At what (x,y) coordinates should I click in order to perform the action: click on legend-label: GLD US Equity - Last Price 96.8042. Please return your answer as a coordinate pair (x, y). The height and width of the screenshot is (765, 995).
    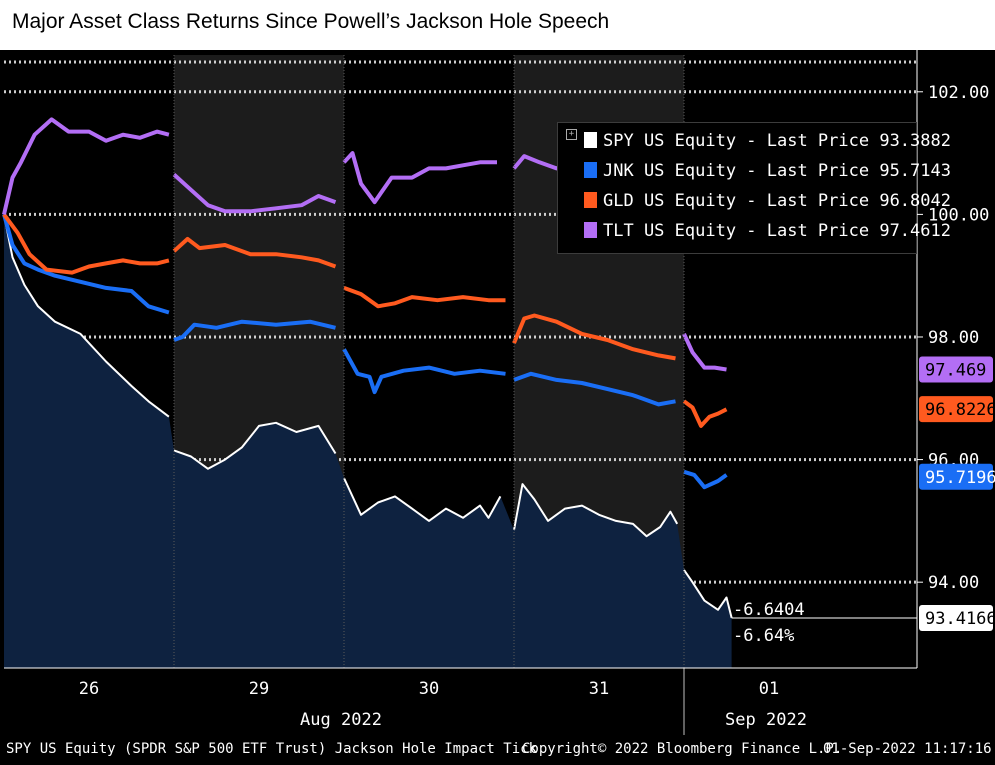
    Looking at the image, I should click on (777, 201).